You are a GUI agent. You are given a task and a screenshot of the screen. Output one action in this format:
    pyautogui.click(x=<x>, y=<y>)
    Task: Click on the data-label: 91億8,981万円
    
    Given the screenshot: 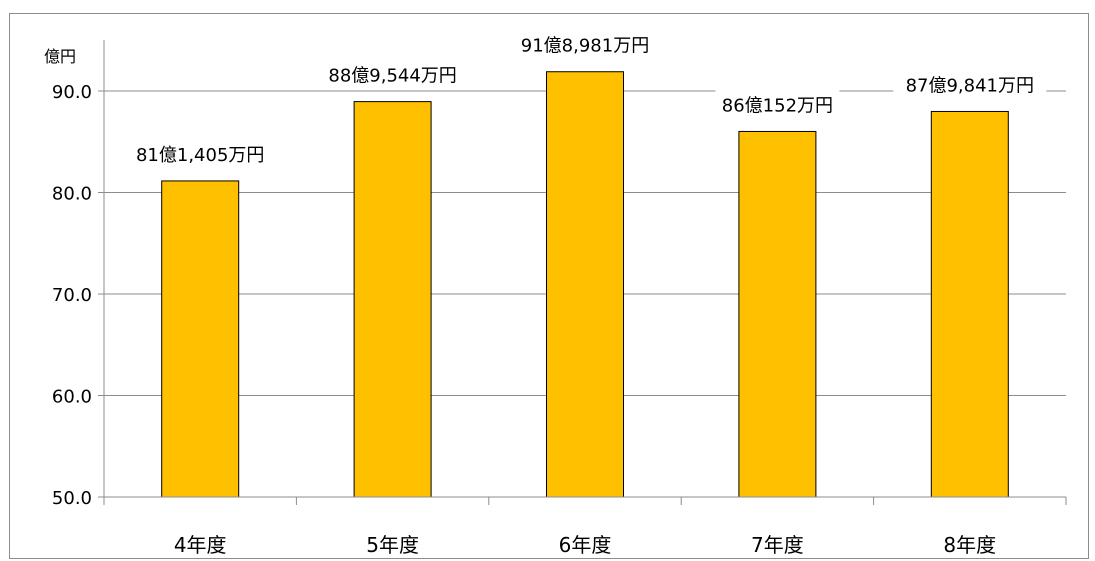 What is the action you would take?
    pyautogui.click(x=585, y=46)
    